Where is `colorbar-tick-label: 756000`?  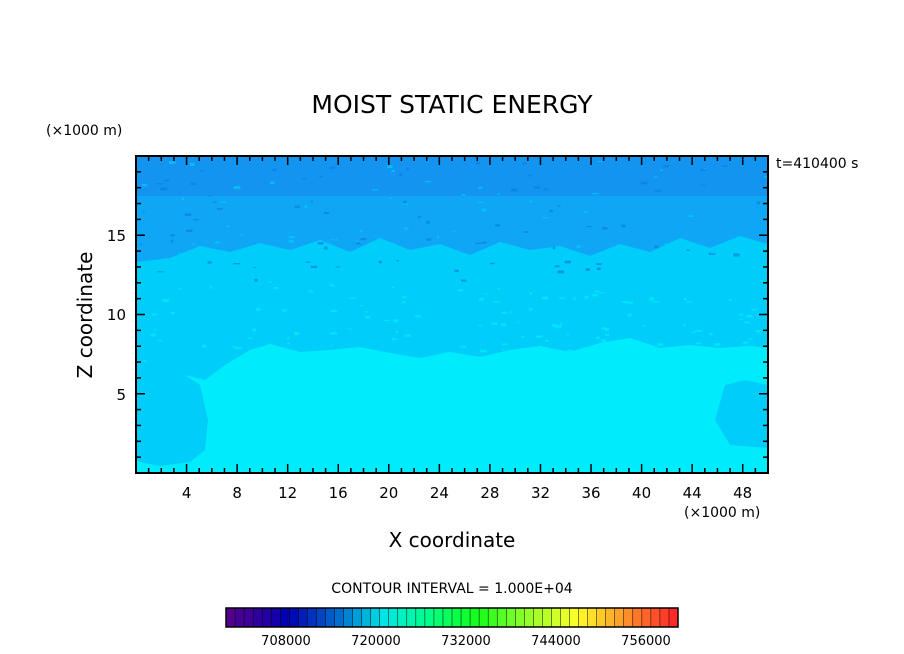 colorbar-tick-label: 756000 is located at coordinates (646, 641).